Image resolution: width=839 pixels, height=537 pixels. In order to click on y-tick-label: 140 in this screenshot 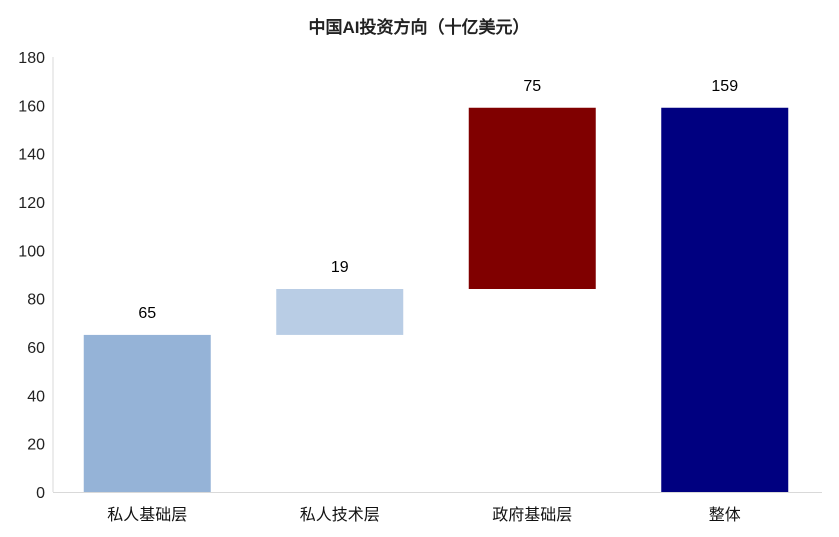, I will do `click(31, 155)`.